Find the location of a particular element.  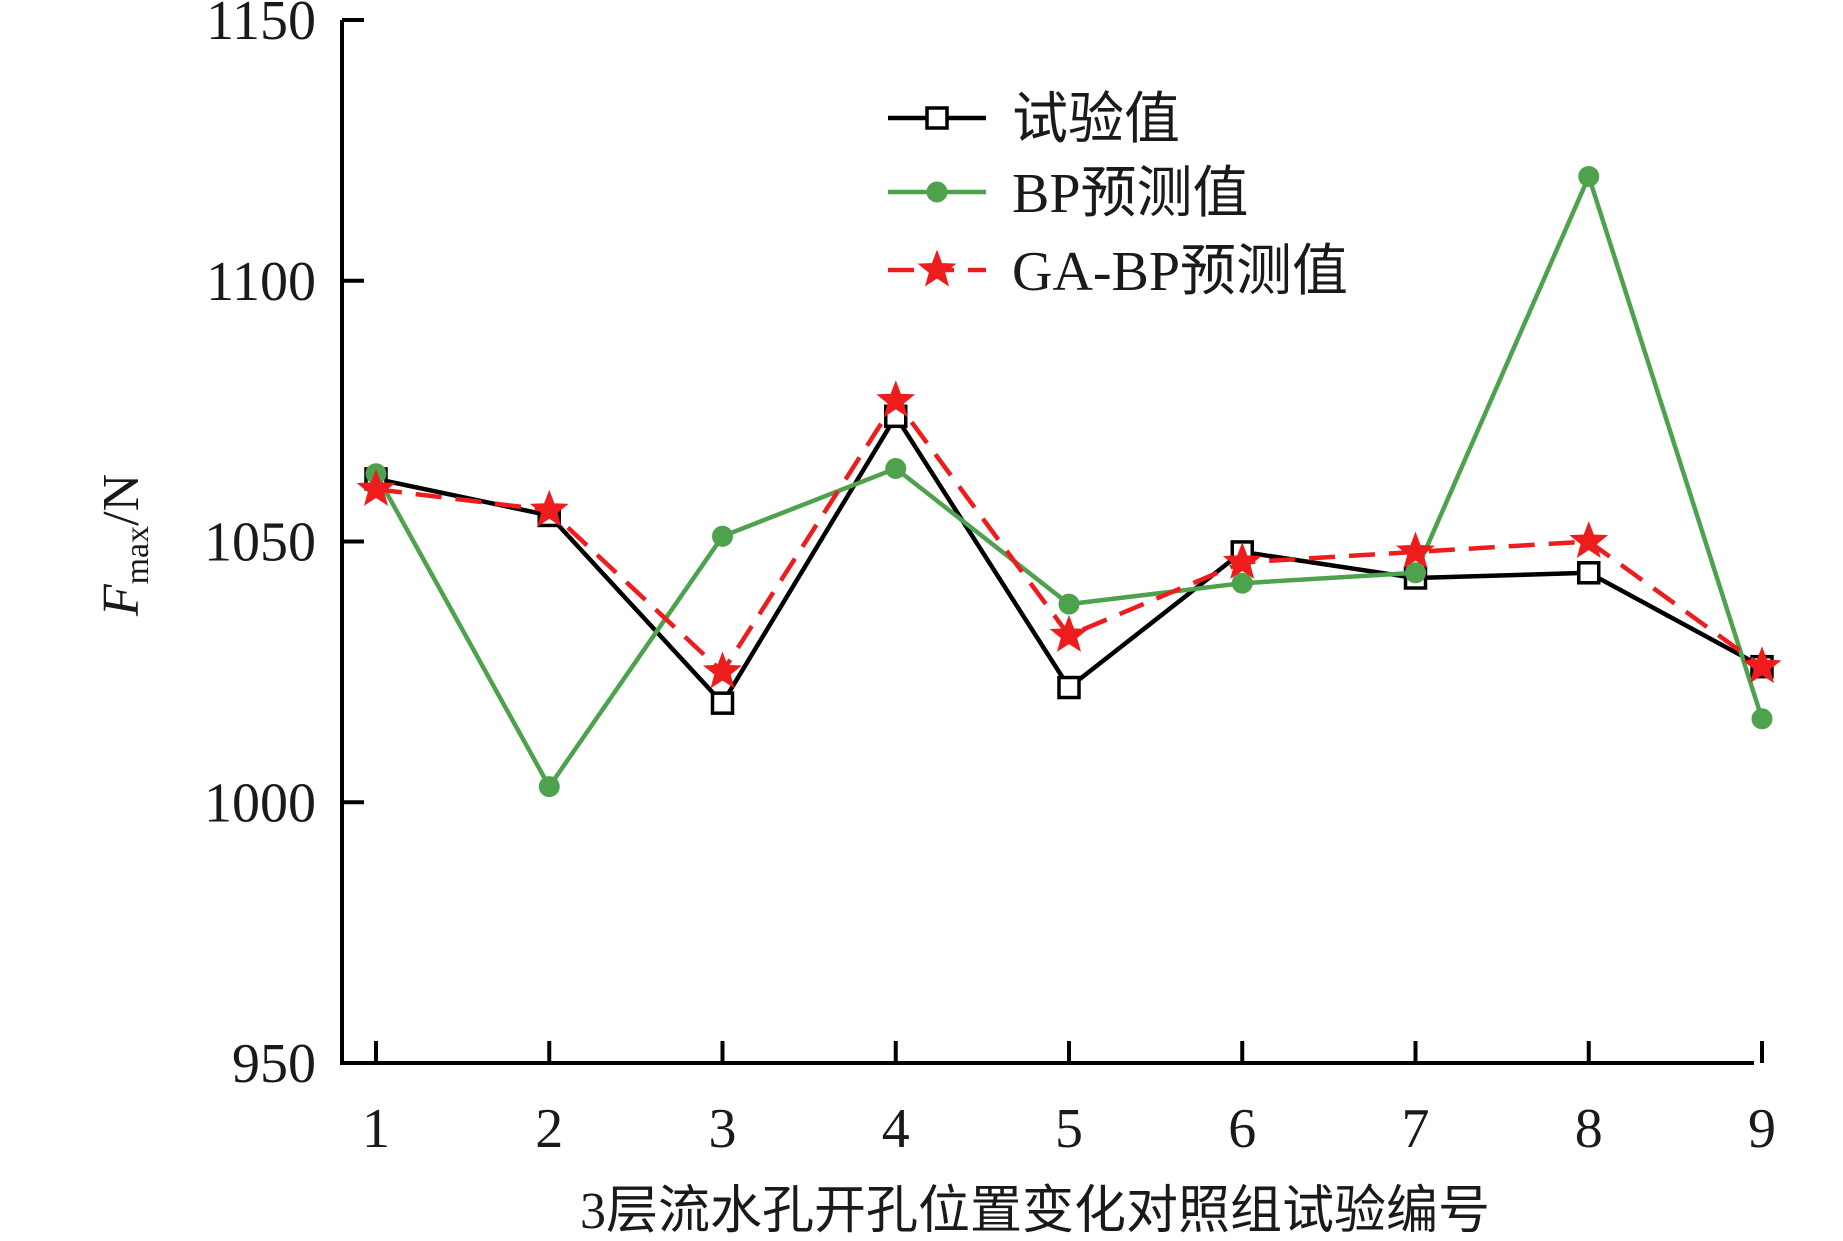

y-axis-title-subscript: max is located at coordinates (137, 555).